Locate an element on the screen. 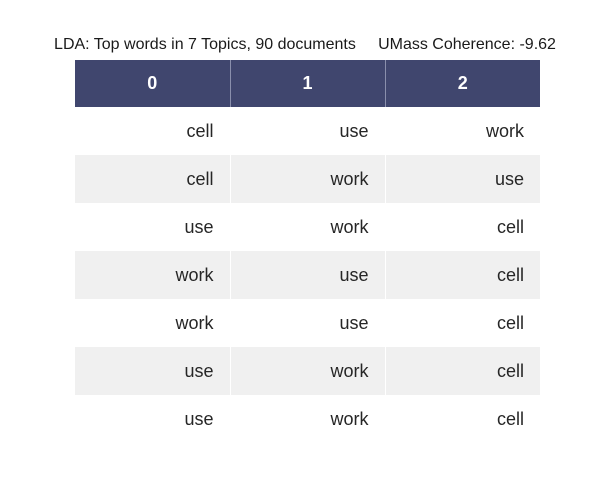  table-row: cell use work is located at coordinates (307, 131).